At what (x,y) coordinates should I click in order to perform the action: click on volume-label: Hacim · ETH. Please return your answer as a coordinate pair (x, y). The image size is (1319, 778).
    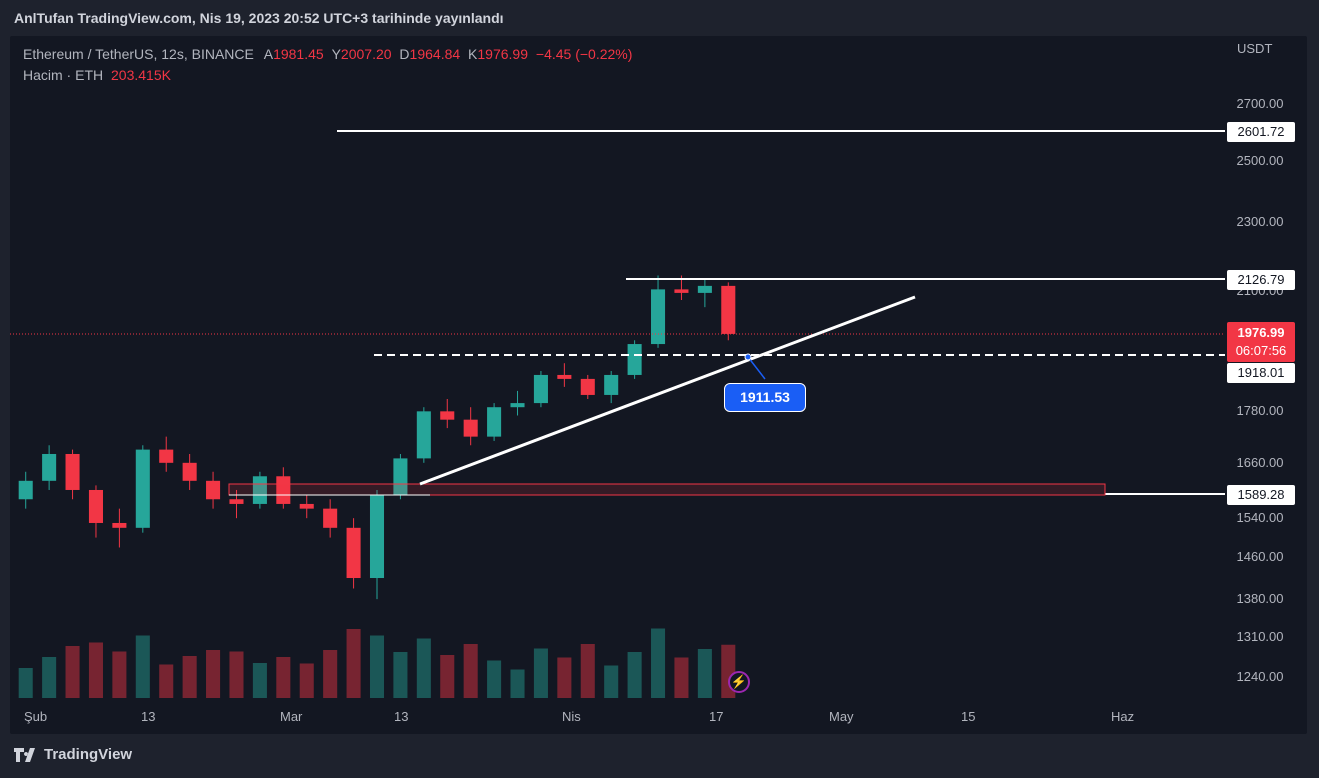
    Looking at the image, I should click on (63, 75).